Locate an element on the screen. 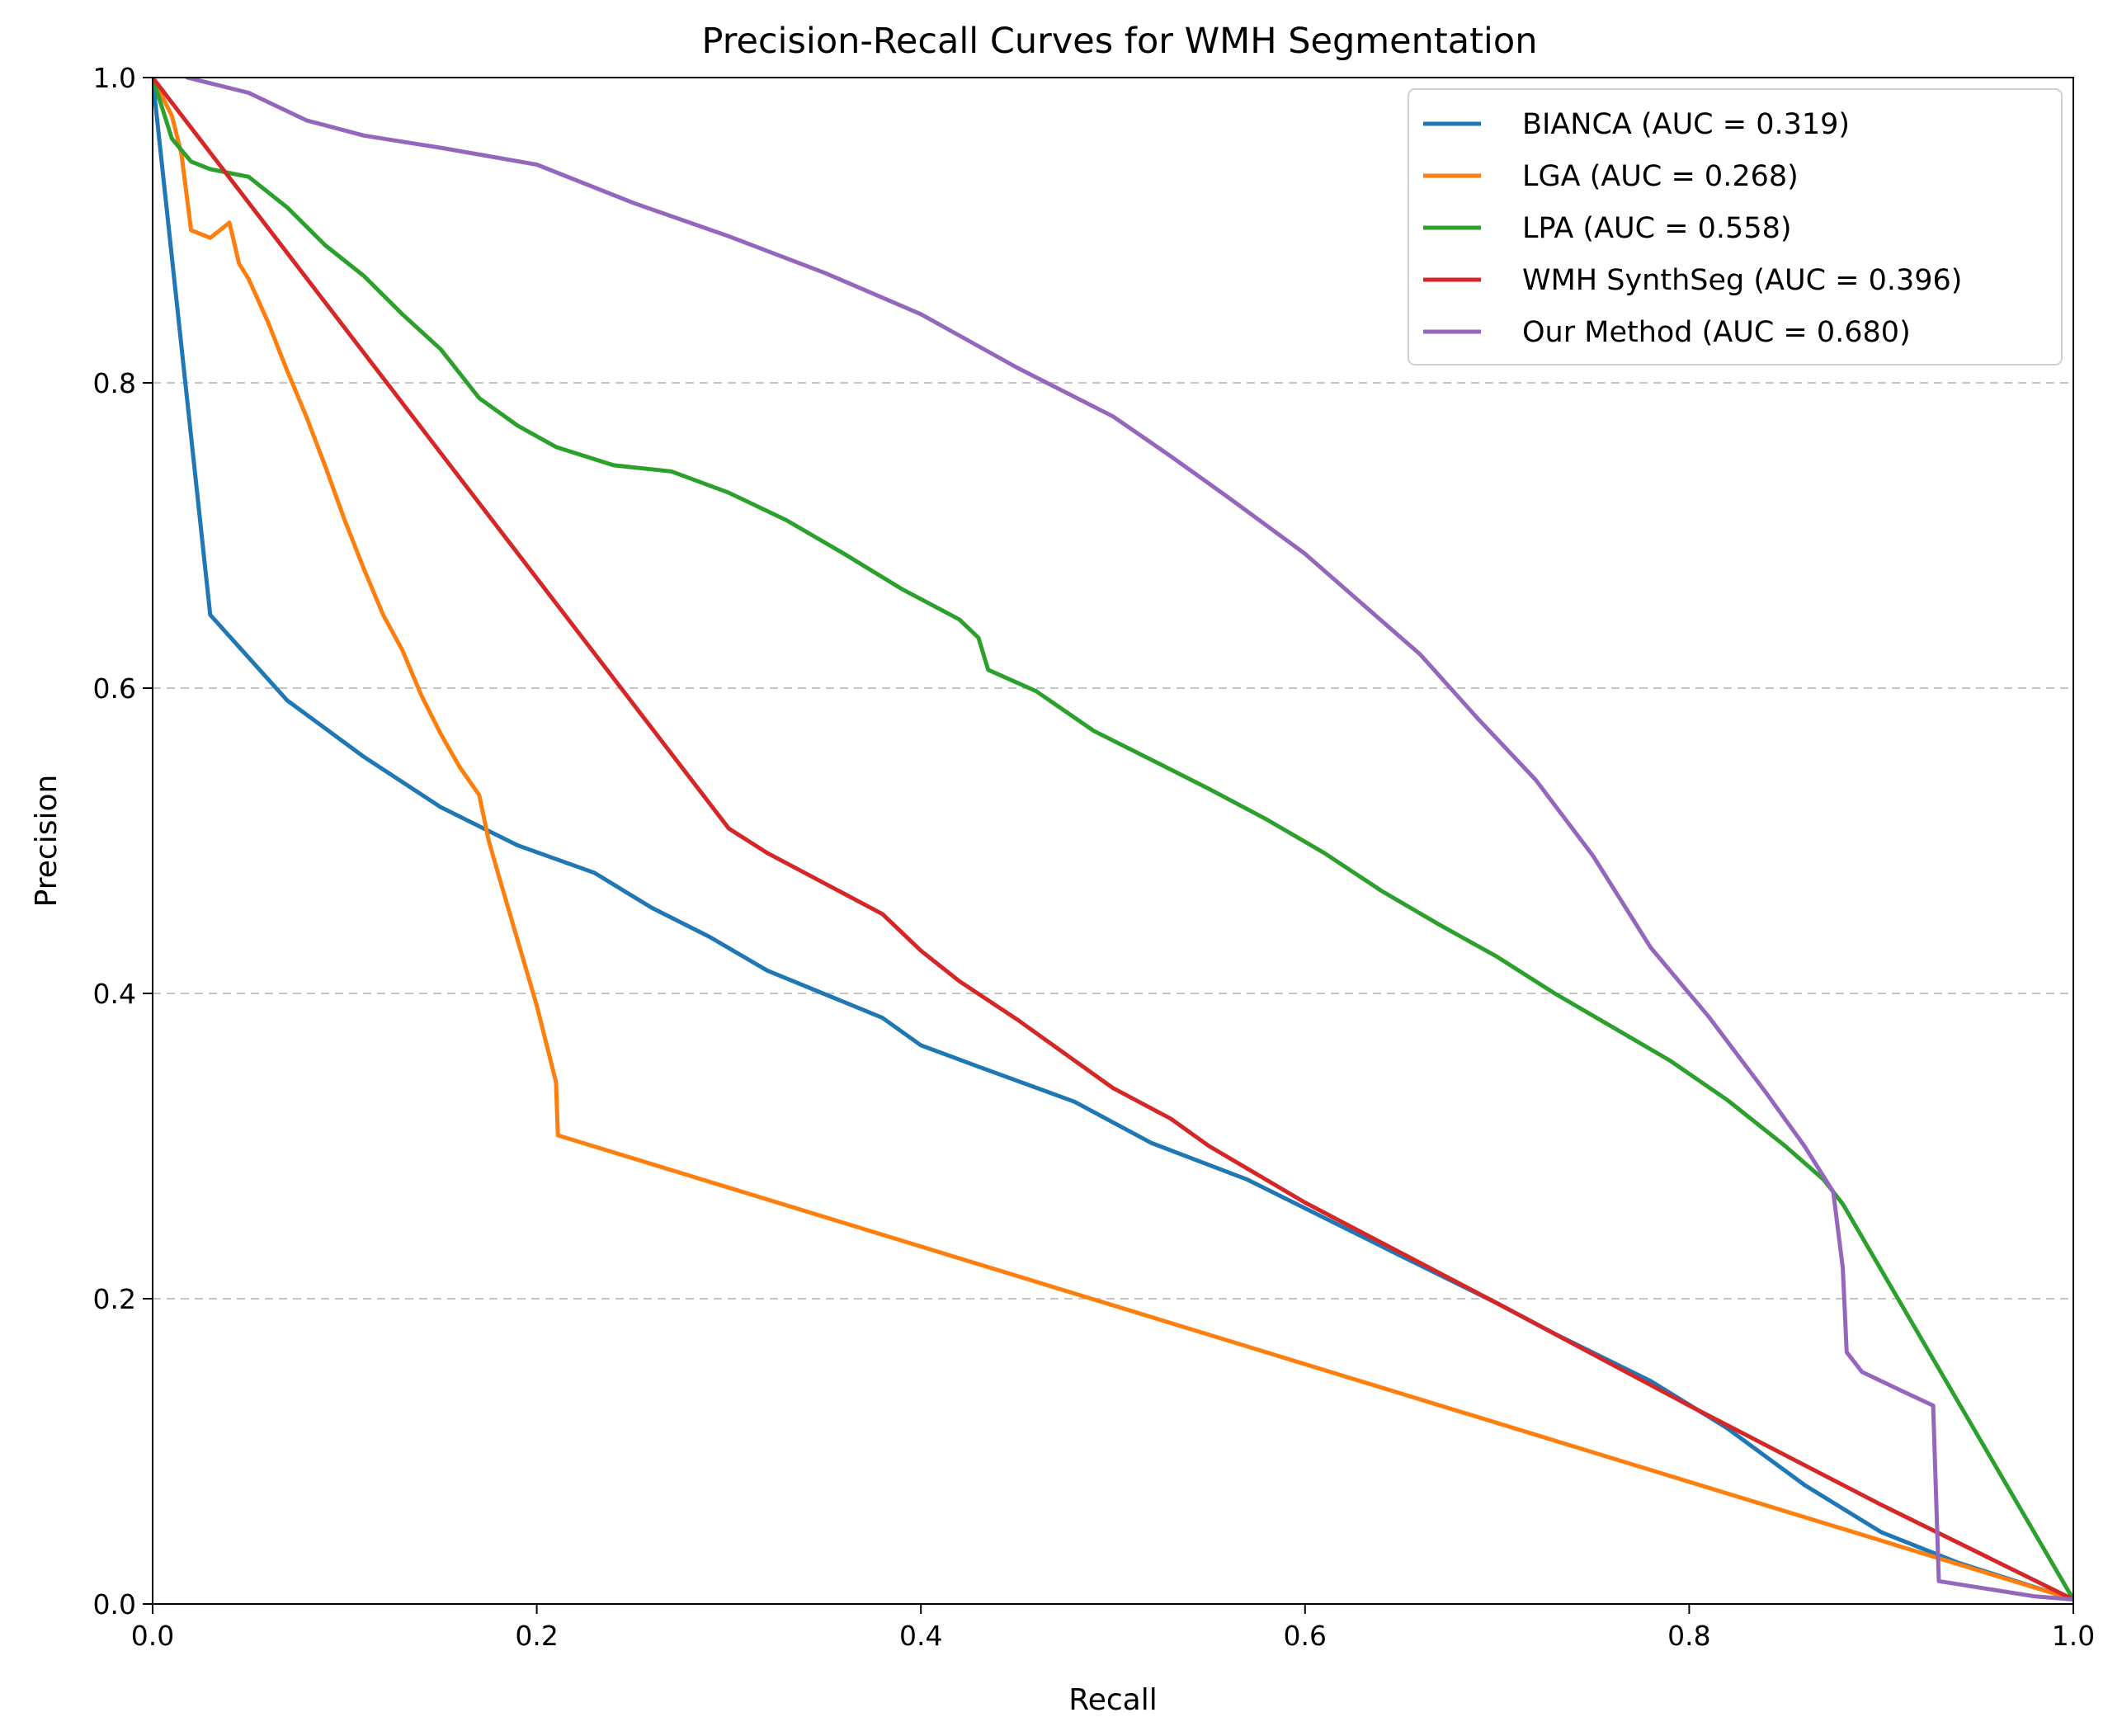 Image resolution: width=2122 pixels, height=1736 pixels. y-tick-label: 0.0 is located at coordinates (114, 1604).